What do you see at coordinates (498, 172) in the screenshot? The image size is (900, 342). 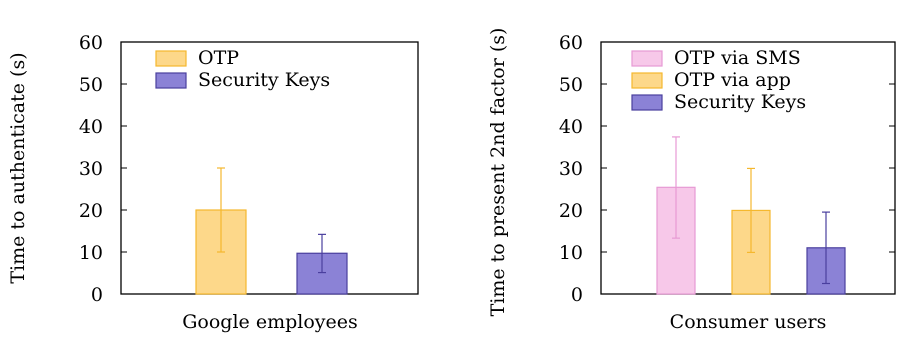 I see `y-axis-label-2: Time to present 2nd factor (s)` at bounding box center [498, 172].